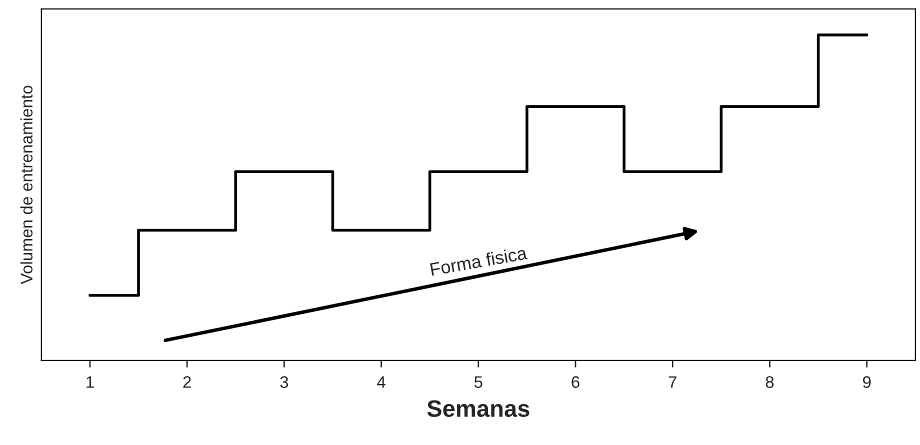  Describe the element at coordinates (576, 382) in the screenshot. I see `x-tick-label: 6` at that location.